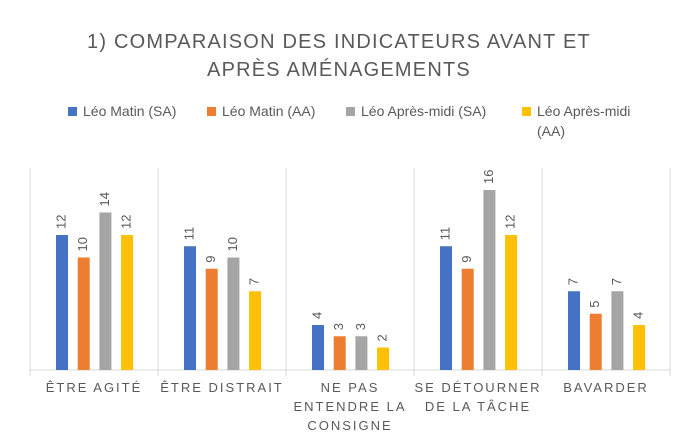 This screenshot has height=442, width=678. I want to click on x-tick-label: SE DÉTOURNER DE LA TÂCHE, so click(478, 397).